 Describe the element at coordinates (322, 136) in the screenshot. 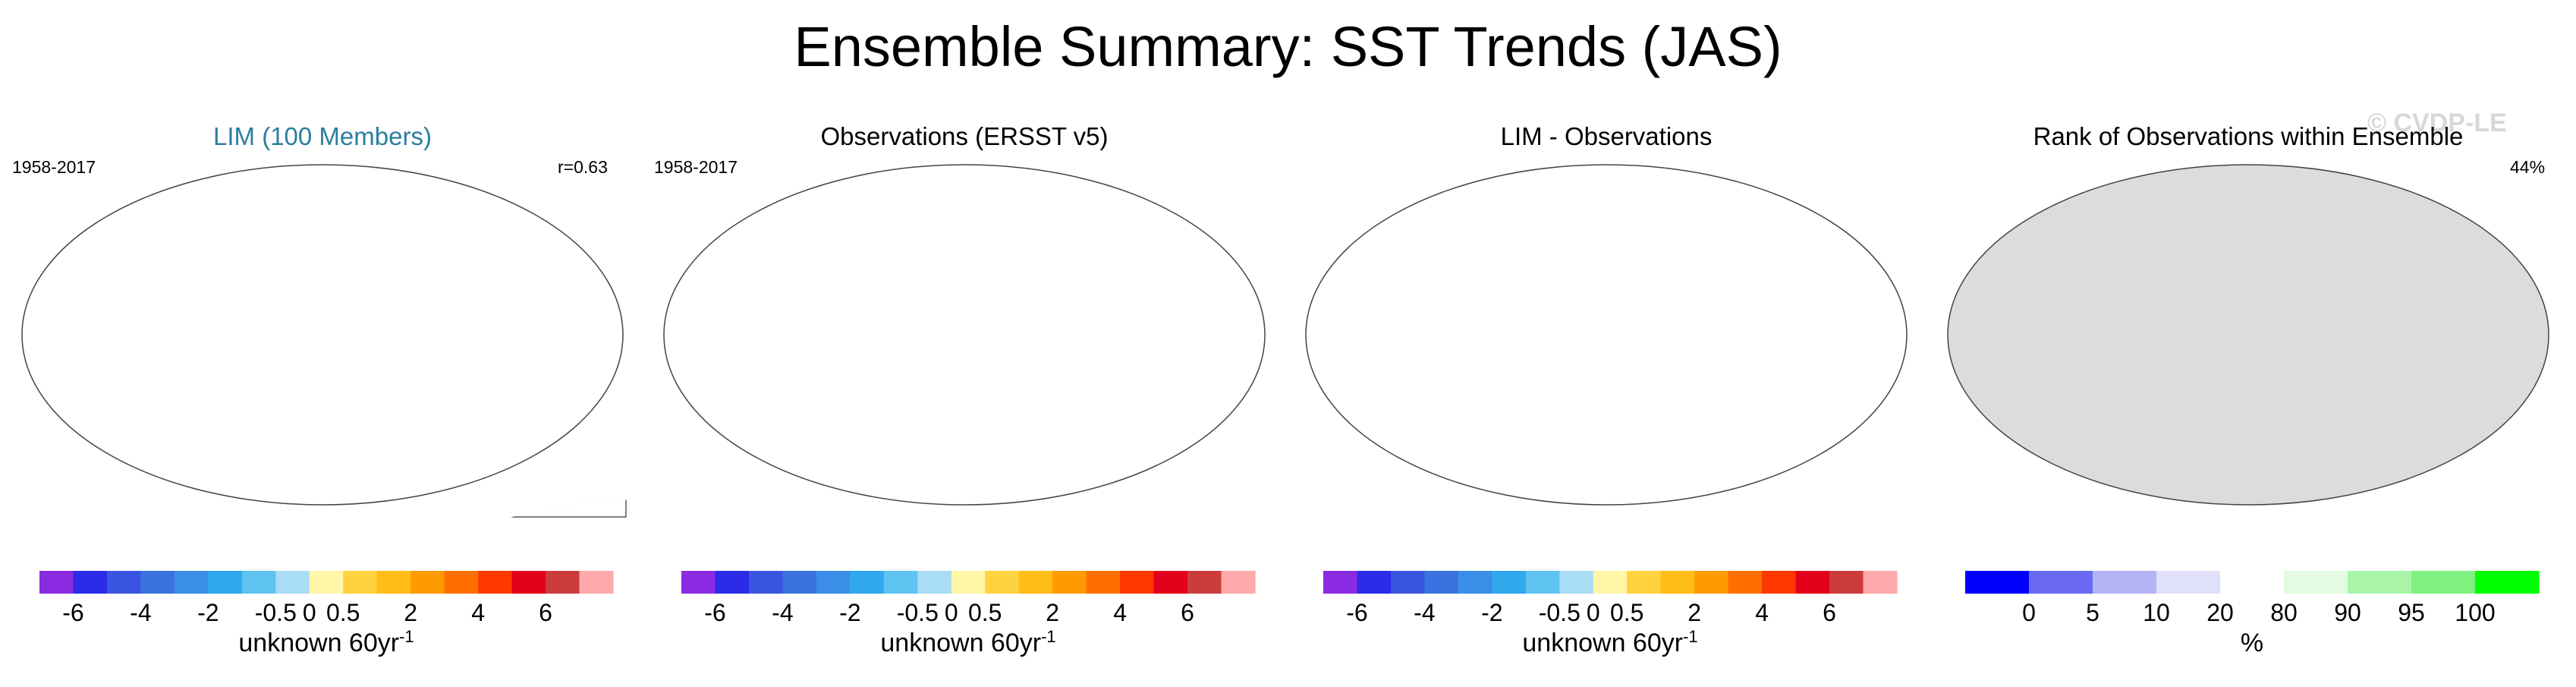

I see `panel-title-lim: LIM (100 Members)` at that location.